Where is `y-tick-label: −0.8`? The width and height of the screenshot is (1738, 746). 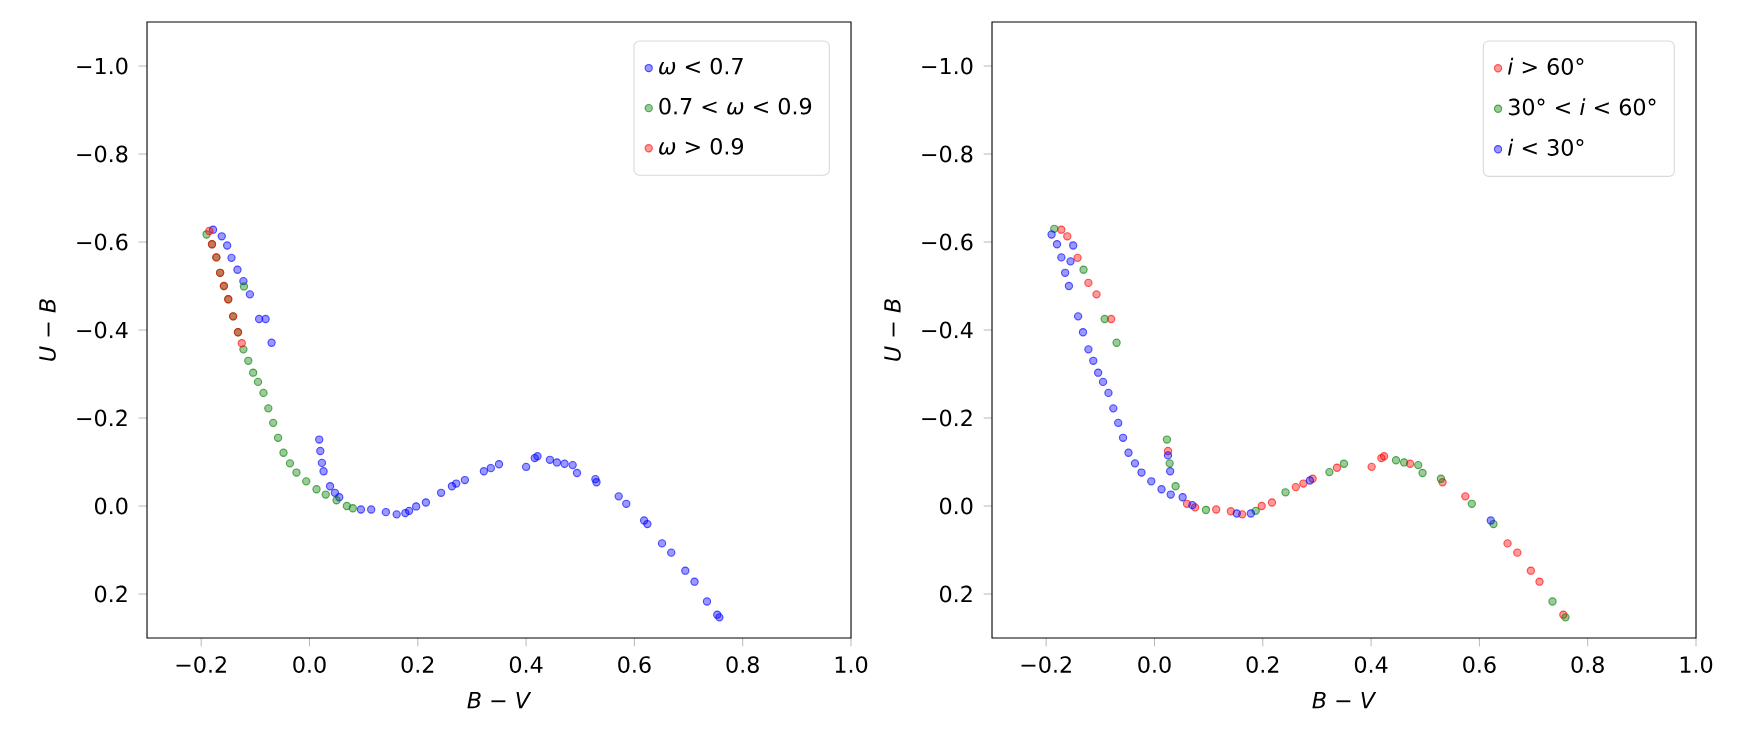 y-tick-label: −0.8 is located at coordinates (947, 154).